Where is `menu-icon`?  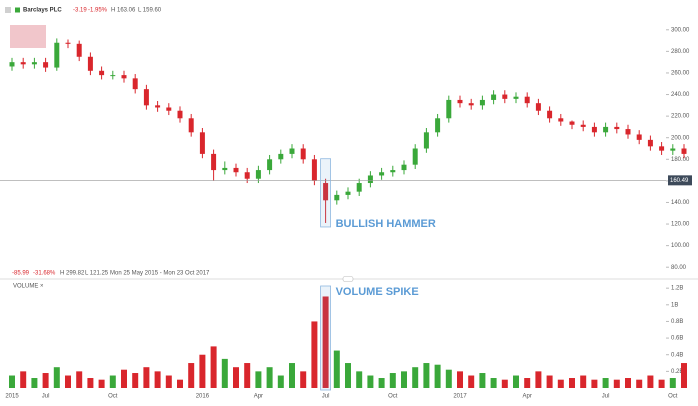 menu-icon is located at coordinates (8, 10).